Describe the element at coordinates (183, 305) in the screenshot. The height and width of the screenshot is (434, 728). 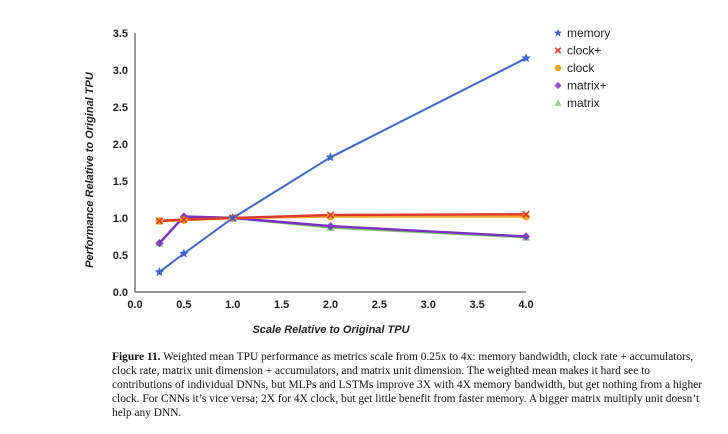
I see `x-tick-label: 0.5` at that location.